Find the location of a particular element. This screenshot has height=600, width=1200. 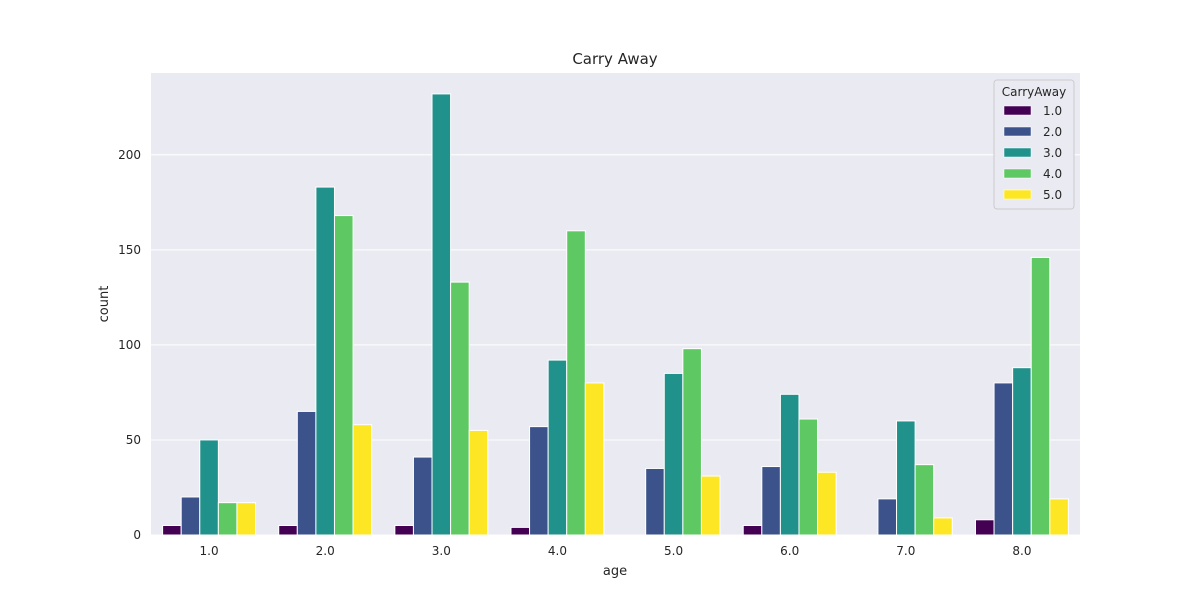

bar-6.0-series-2.0 is located at coordinates (771, 501).